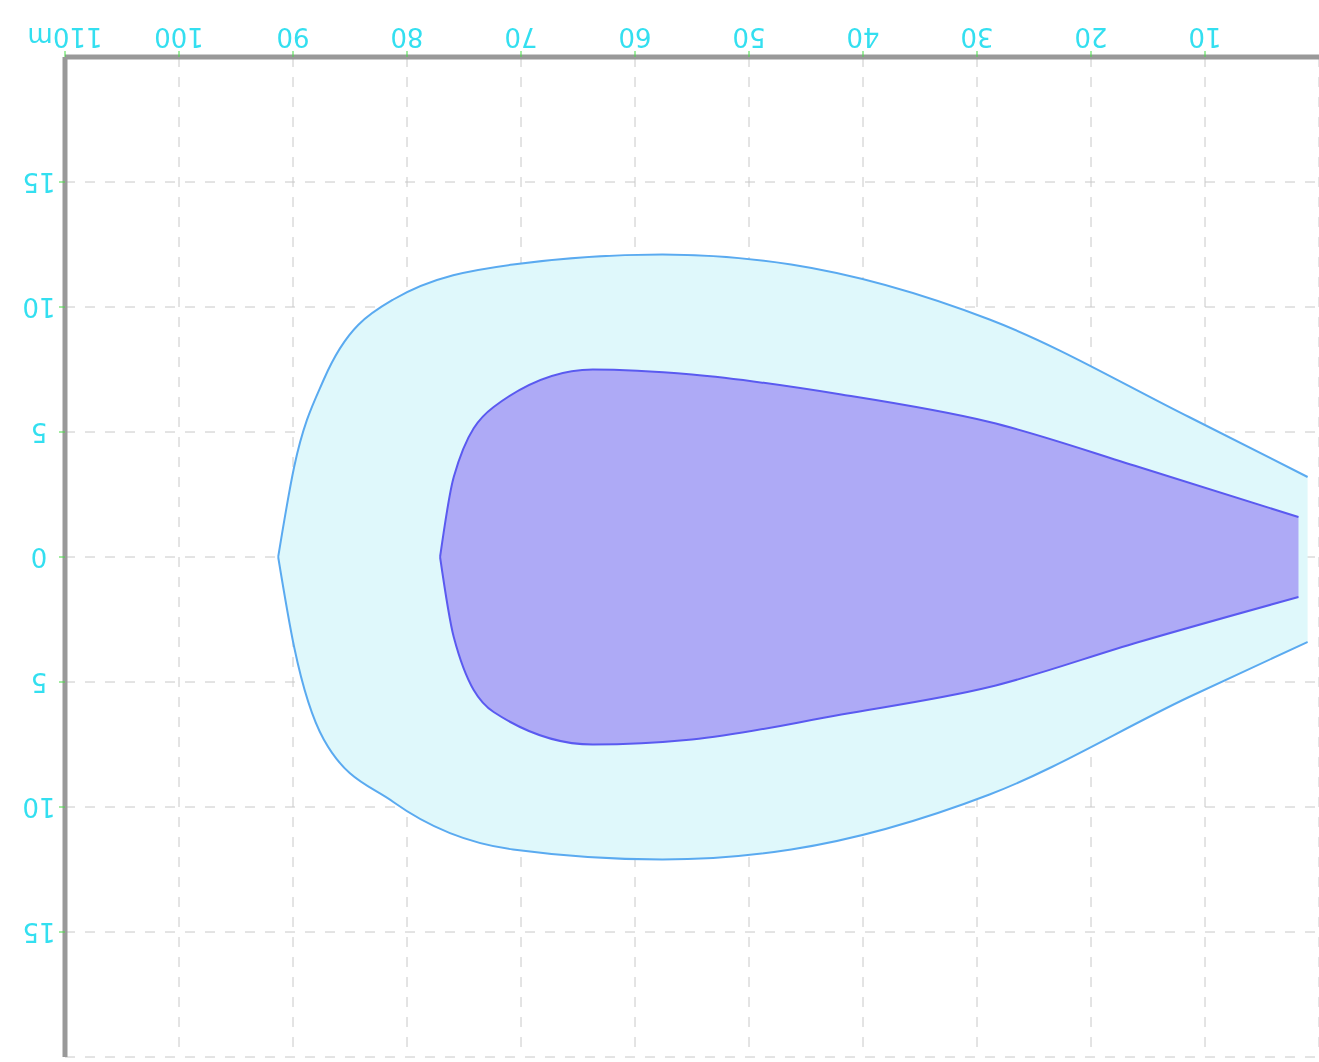  I want to click on x-tick-label: 70, so click(521, 37).